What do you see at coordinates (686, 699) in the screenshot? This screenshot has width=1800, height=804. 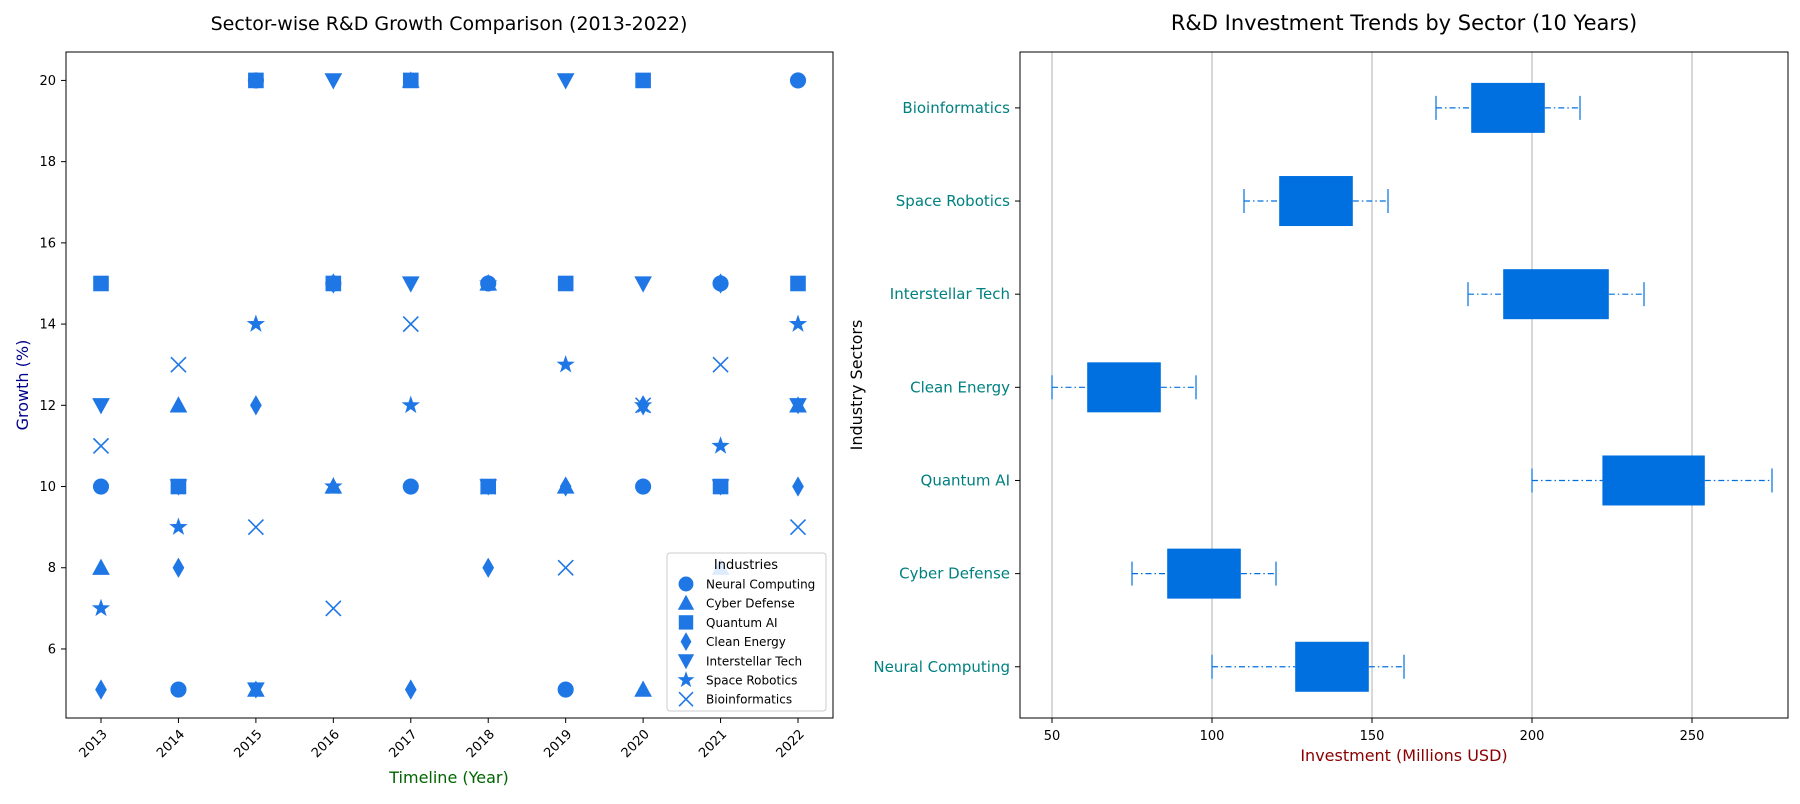 I see `legend-marker-bioinformatics` at bounding box center [686, 699].